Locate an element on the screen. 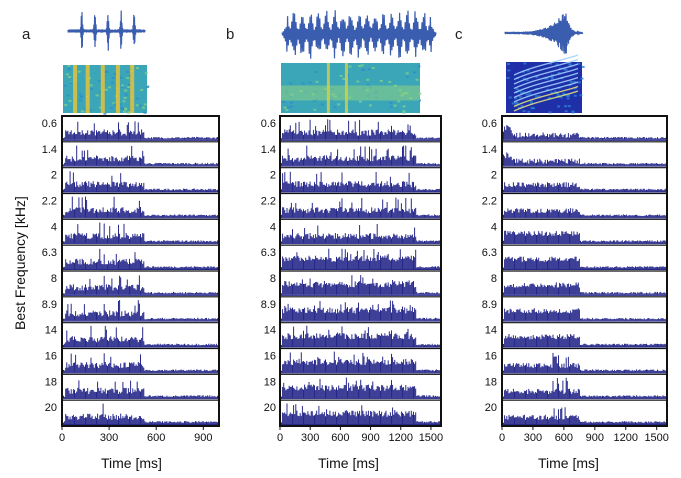 Image resolution: width=681 pixels, height=478 pixels. spectrogram-energy-band is located at coordinates (350, 93).